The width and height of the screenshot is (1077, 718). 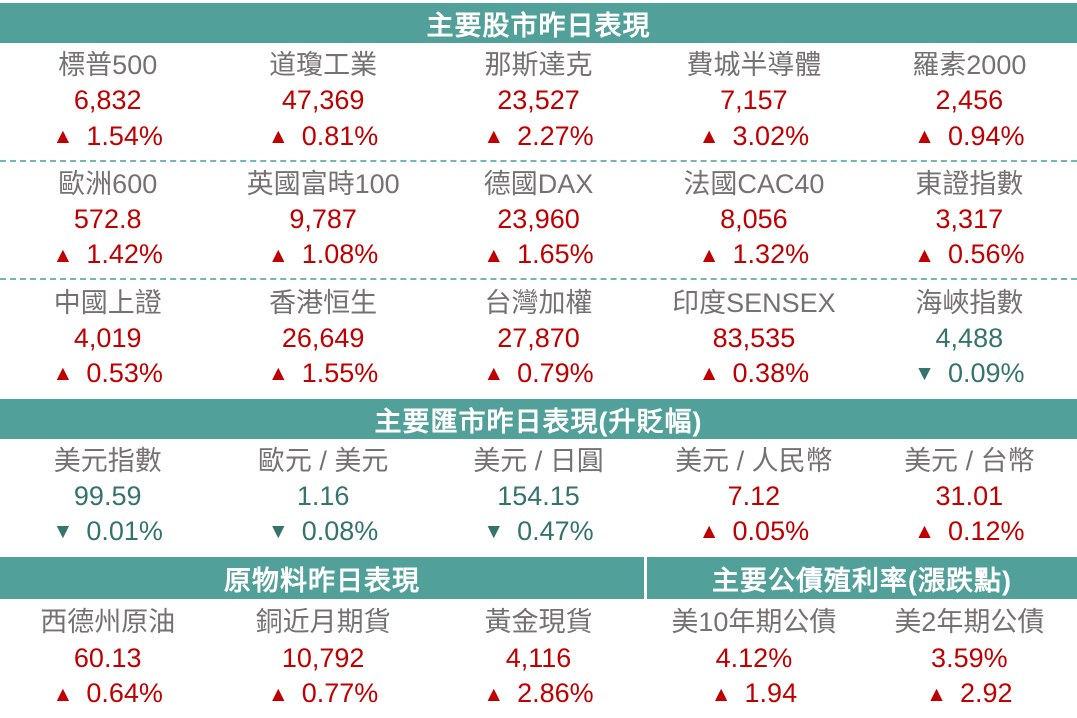 What do you see at coordinates (323, 184) in the screenshot?
I see `instrument-name: 英國富時100` at bounding box center [323, 184].